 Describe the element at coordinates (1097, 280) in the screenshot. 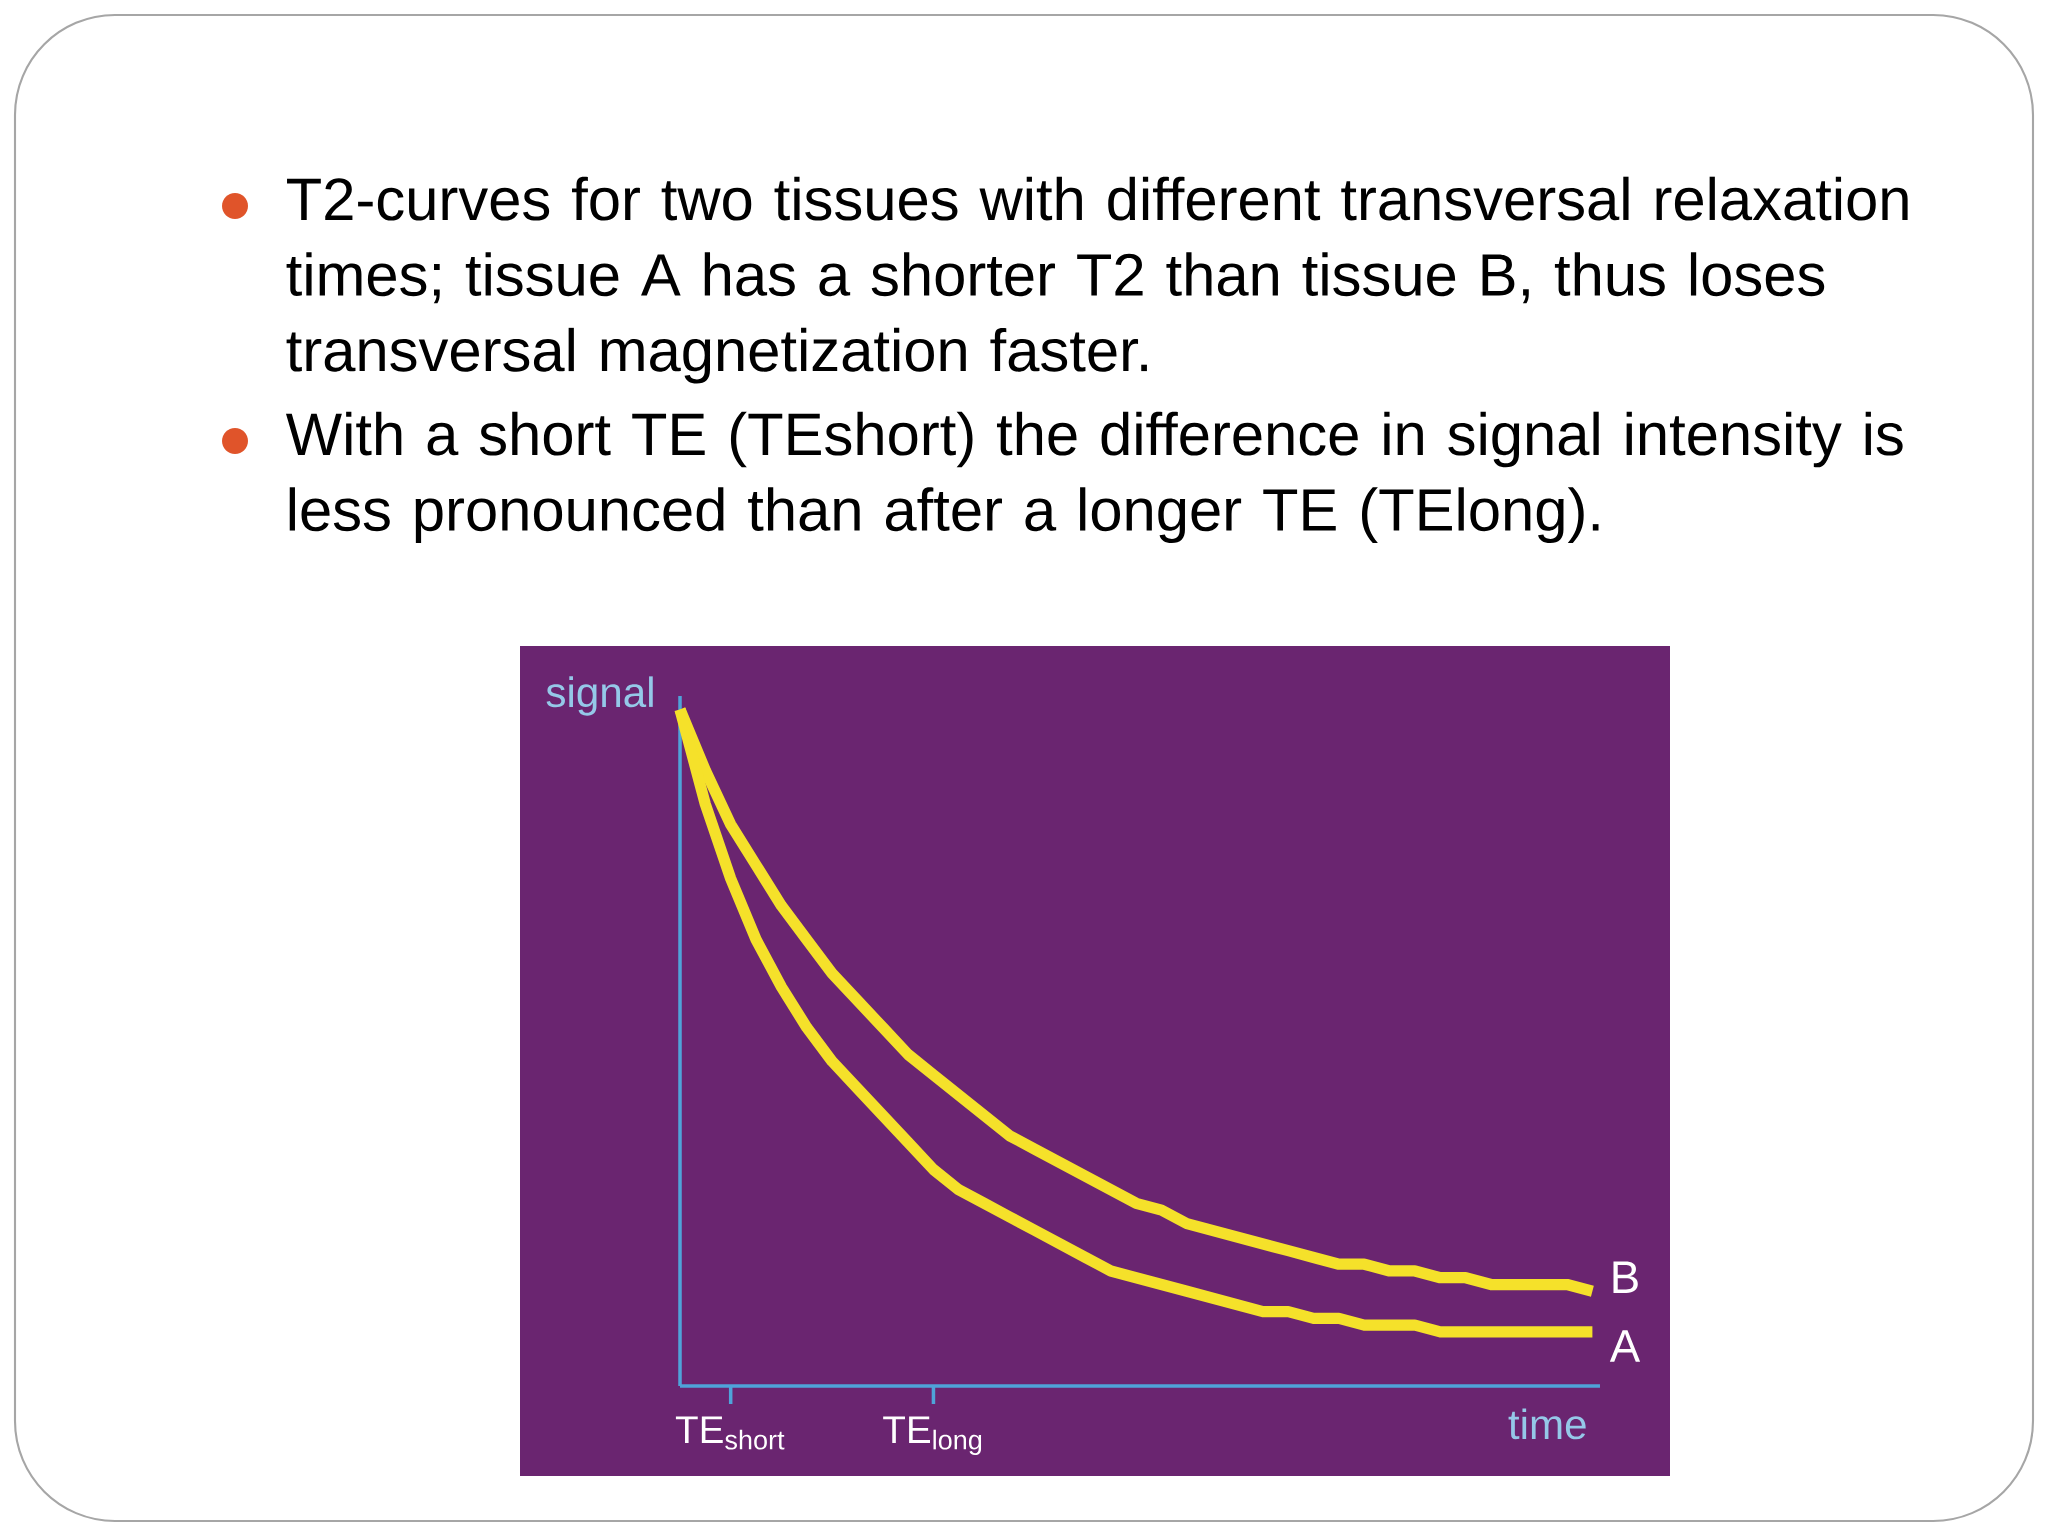

I see `text: T2-curves for two tissues with different transversal relaxation times; tissue A has a shorter T2 than tissue B, thus loses transversal magnetization faster.` at that location.